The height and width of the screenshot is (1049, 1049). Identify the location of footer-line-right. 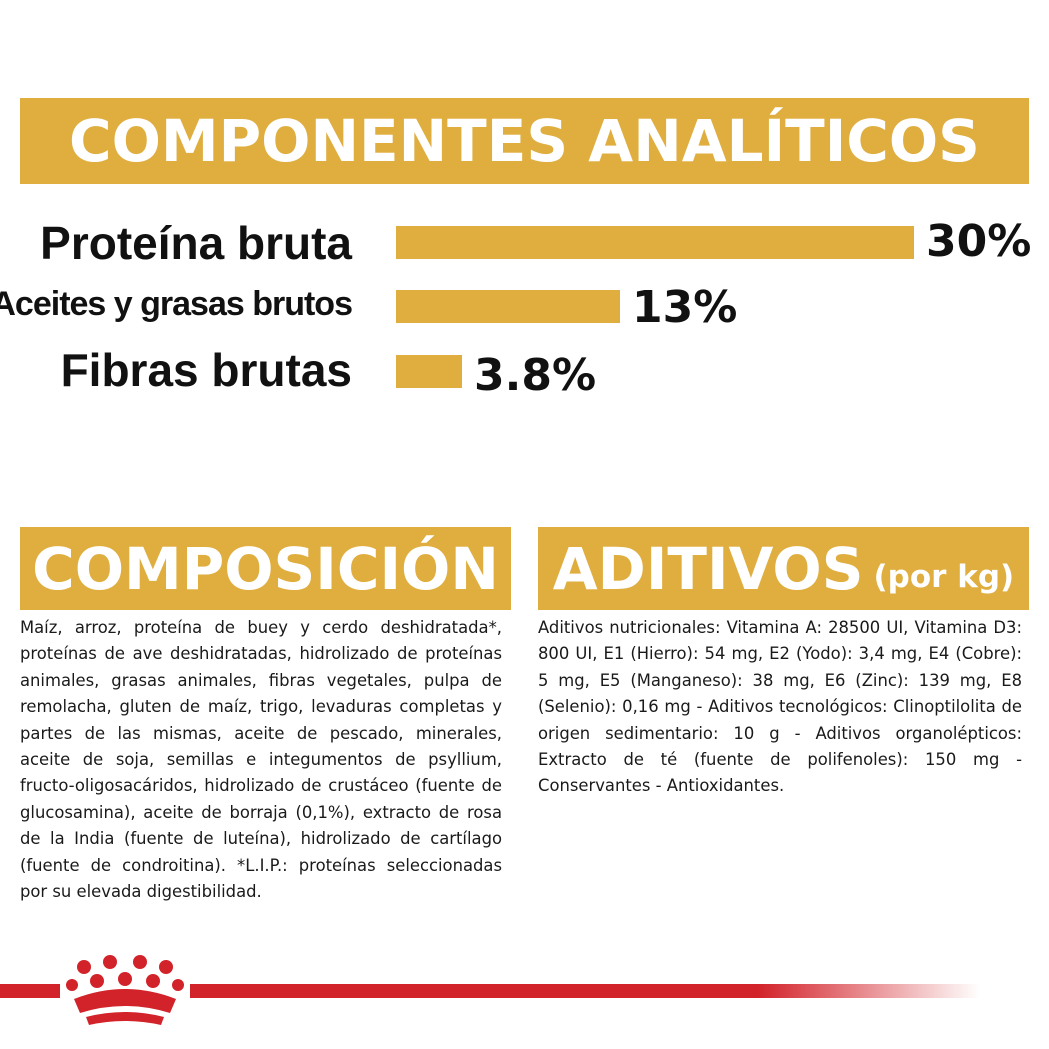
(585, 991).